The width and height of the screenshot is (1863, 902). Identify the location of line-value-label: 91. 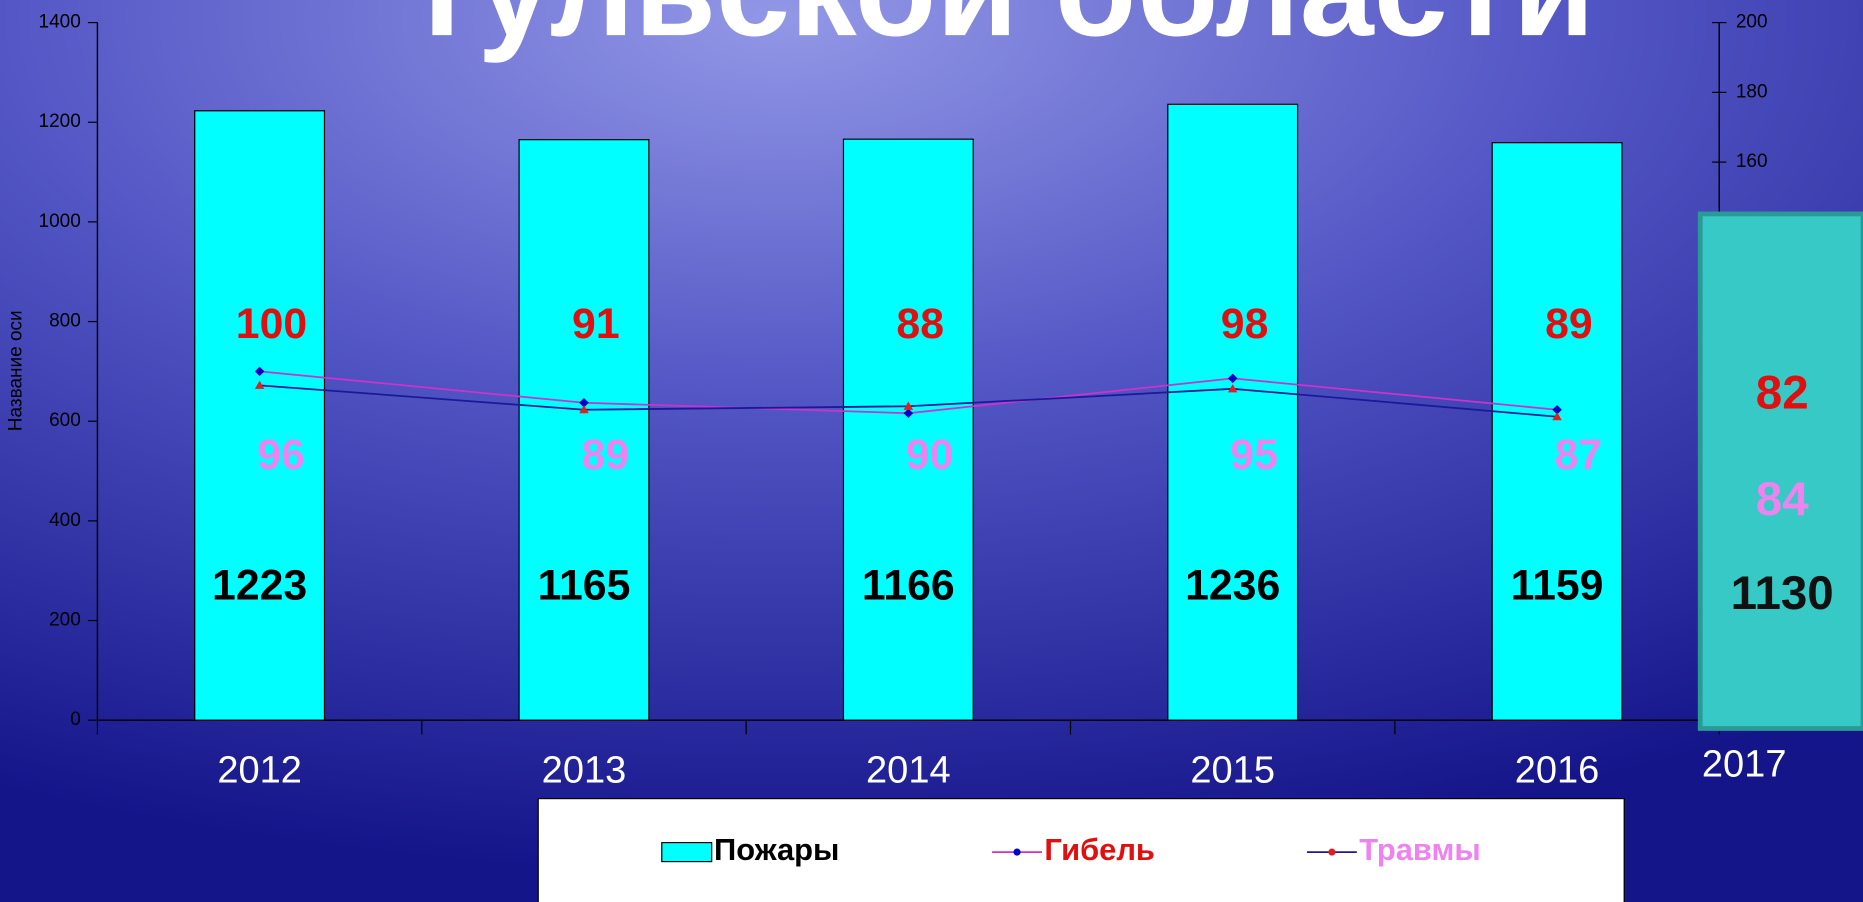
(596, 324).